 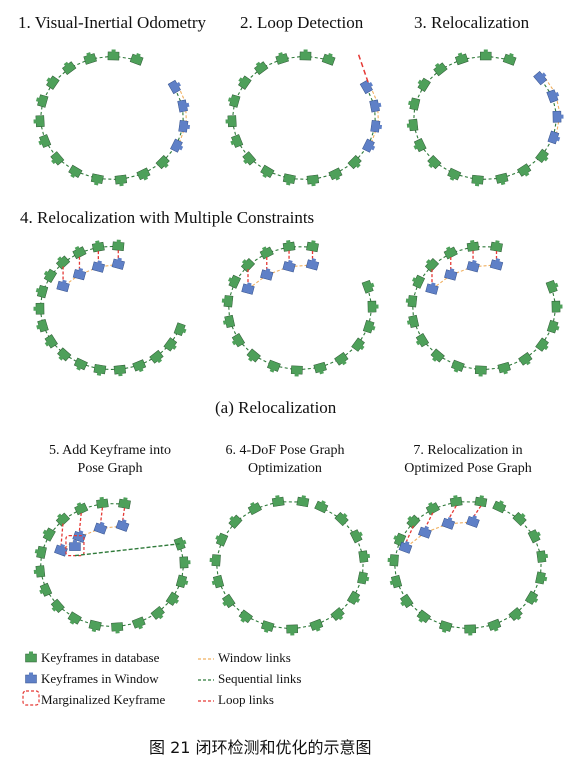 I want to click on panel-4c-sequential-link, so click(x=492, y=368).